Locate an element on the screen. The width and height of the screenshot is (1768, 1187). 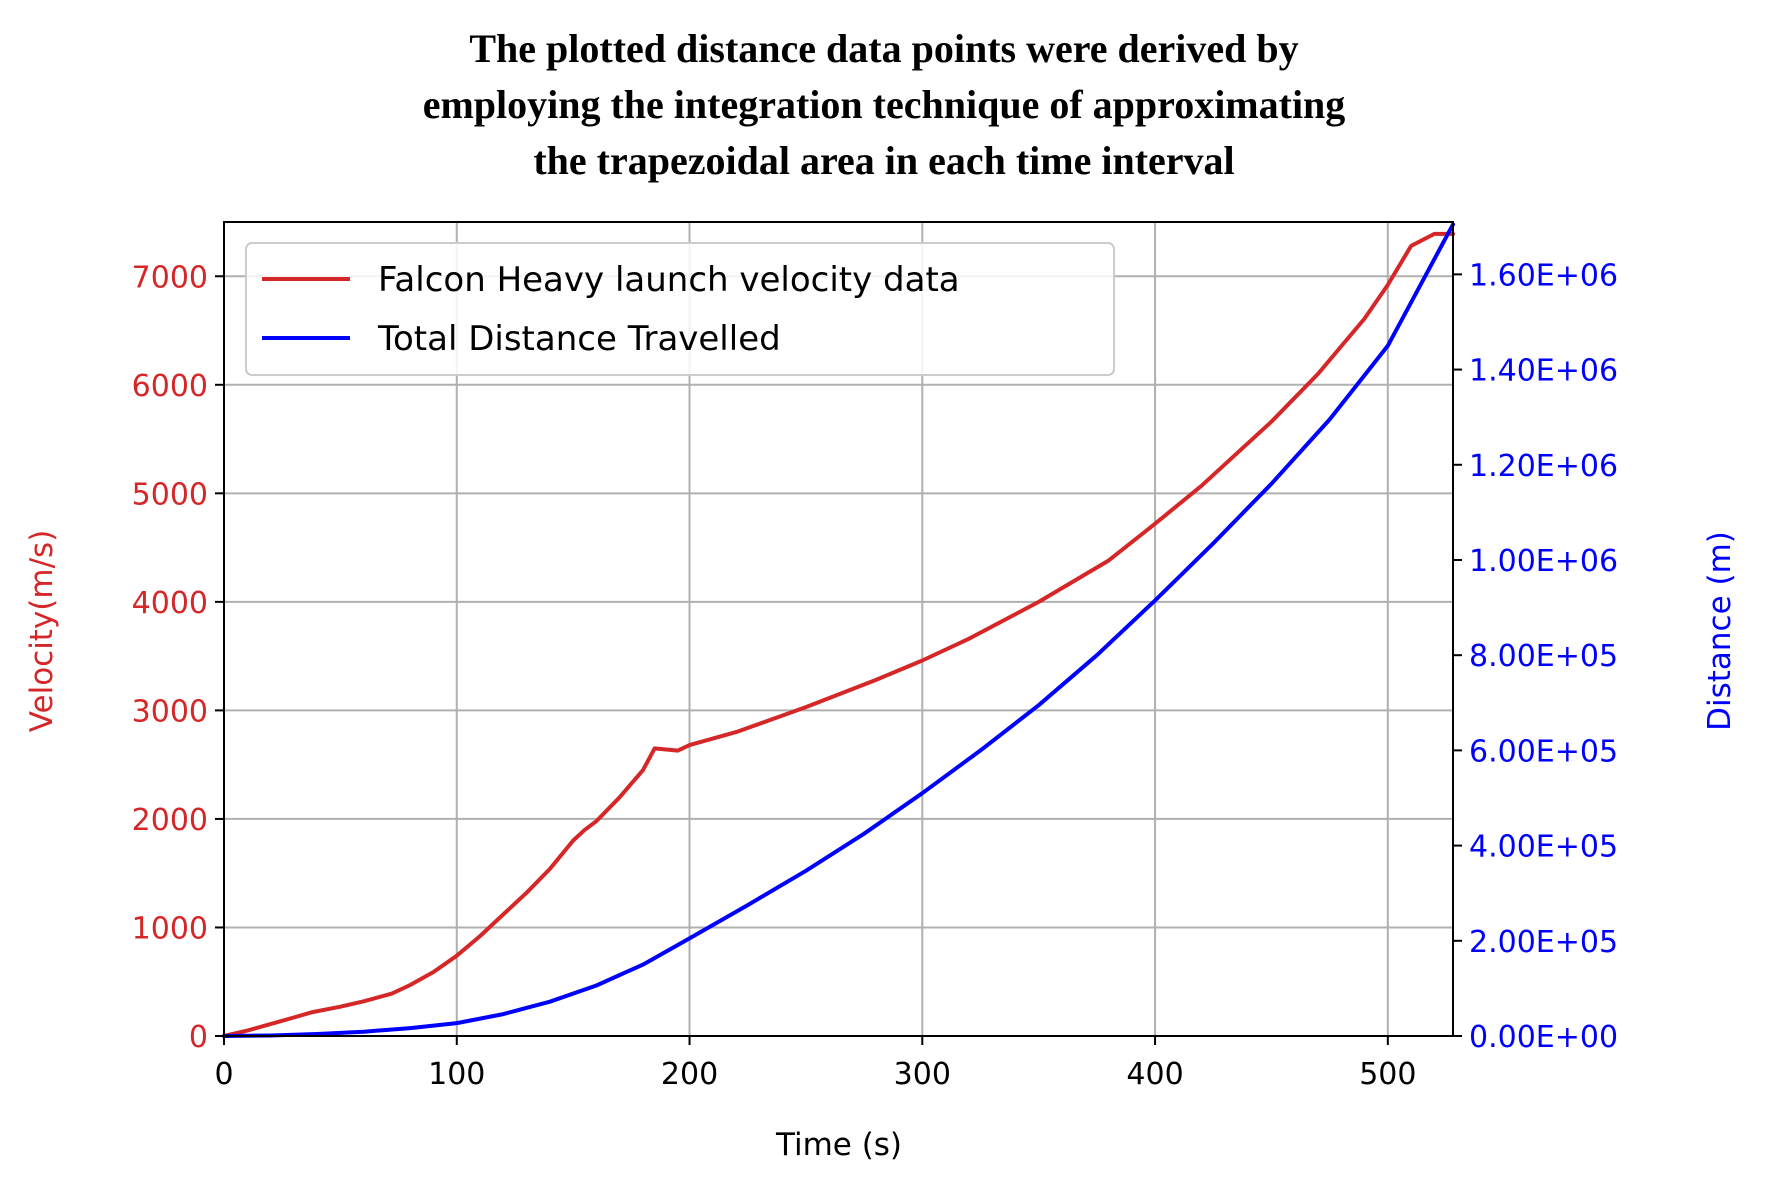
y2-tick-label: 1.00E+06 is located at coordinates (1543, 561).